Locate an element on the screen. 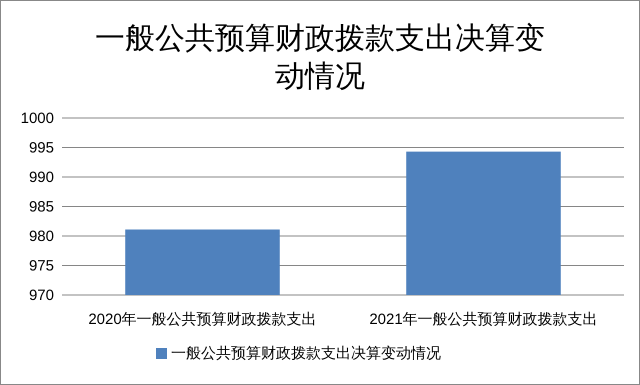 The height and width of the screenshot is (385, 640). y-tick-label: 970 is located at coordinates (41, 295).